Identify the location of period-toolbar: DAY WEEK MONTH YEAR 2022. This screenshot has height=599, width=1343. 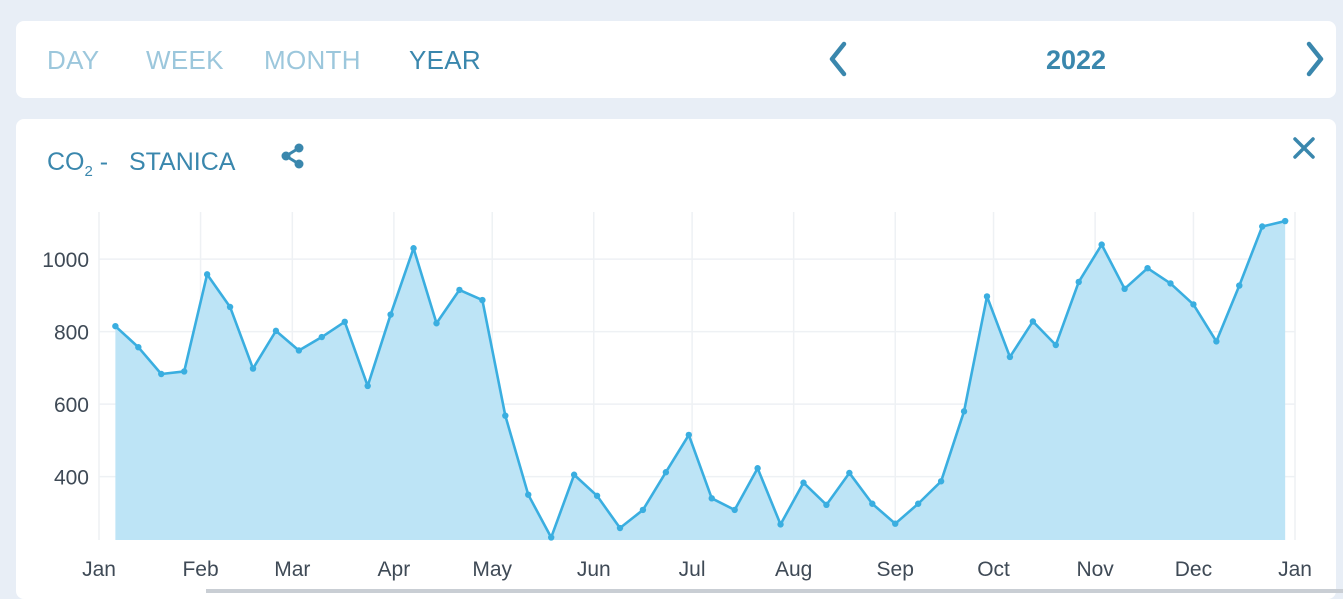
(676, 59).